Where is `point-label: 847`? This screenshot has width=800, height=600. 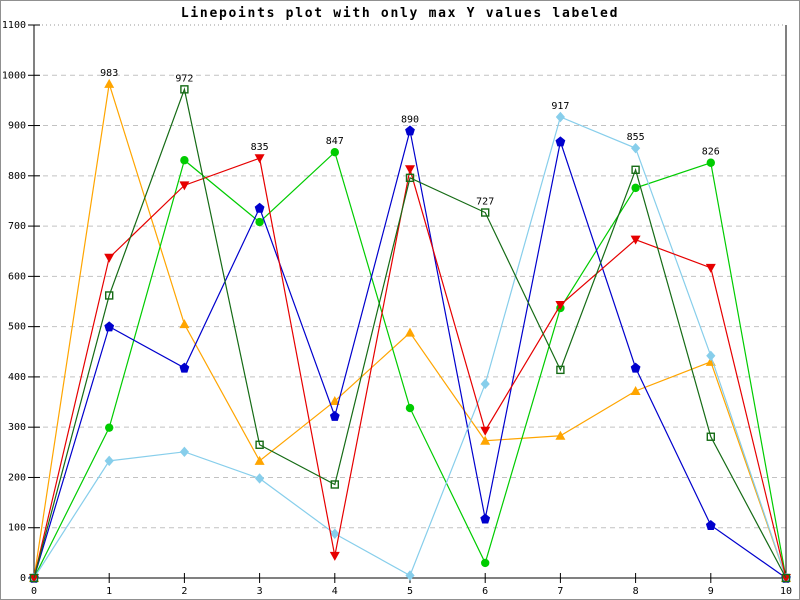
point-label: 847 is located at coordinates (335, 141).